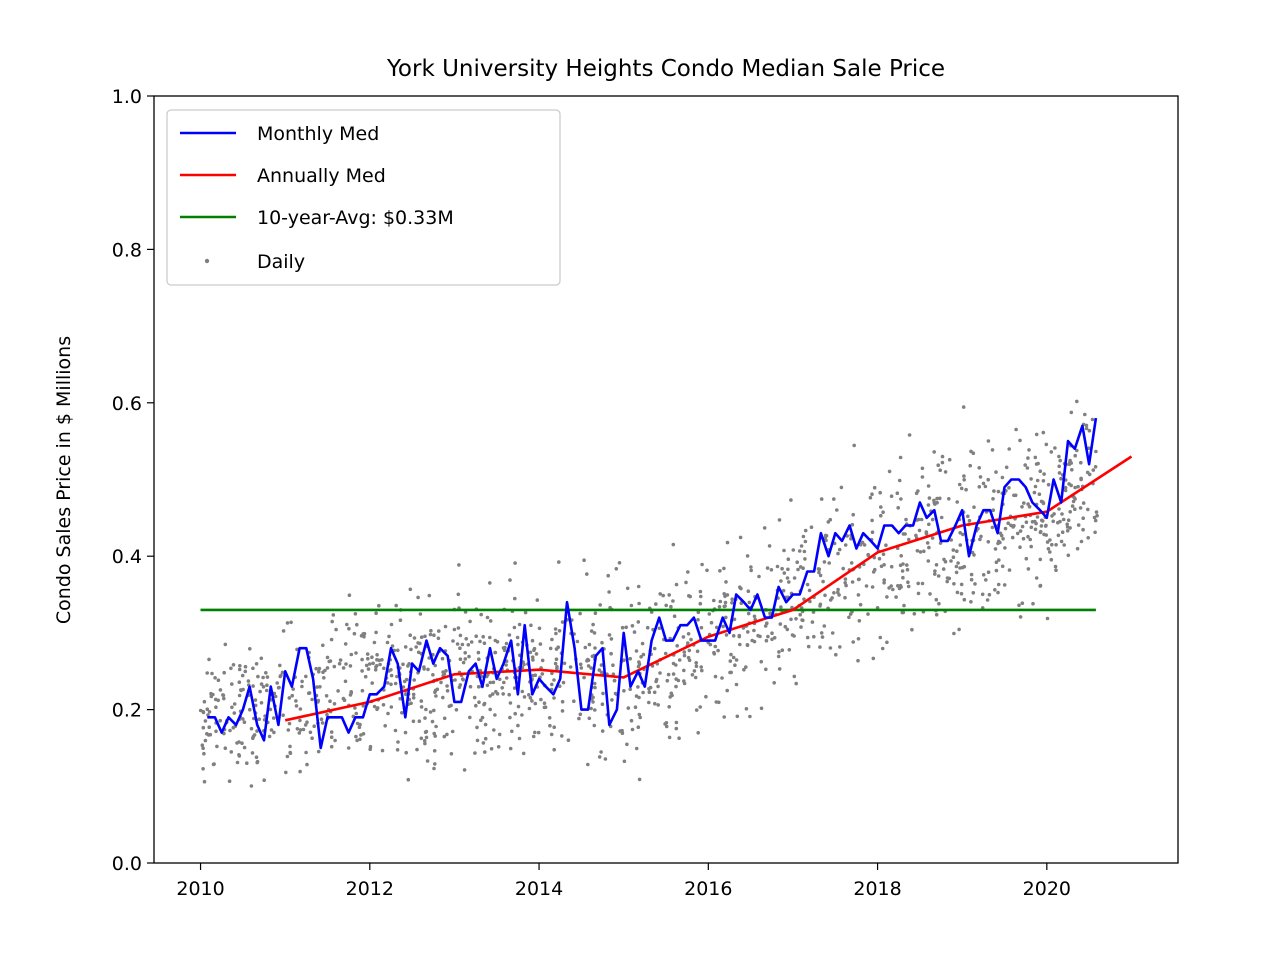 The height and width of the screenshot is (960, 1280). Describe the element at coordinates (127, 864) in the screenshot. I see `y-tick-label: 0.0` at that location.